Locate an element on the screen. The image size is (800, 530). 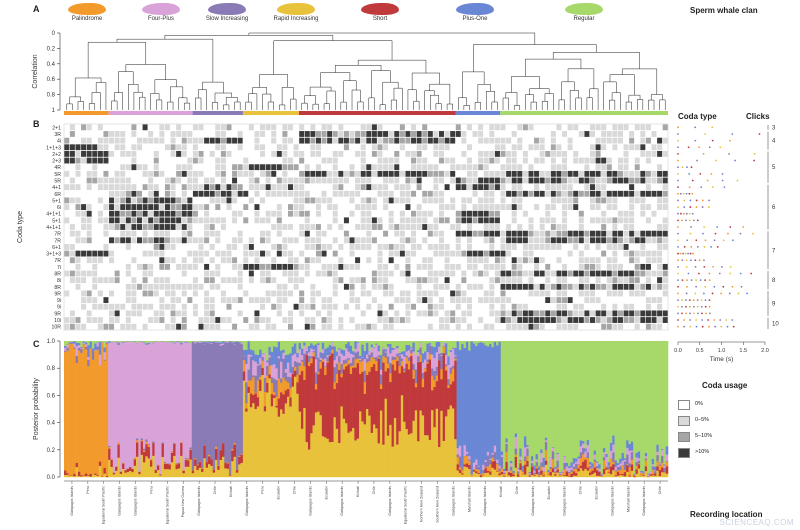
location-label: Equatorial South Pacific is located at coordinates (406, 505).